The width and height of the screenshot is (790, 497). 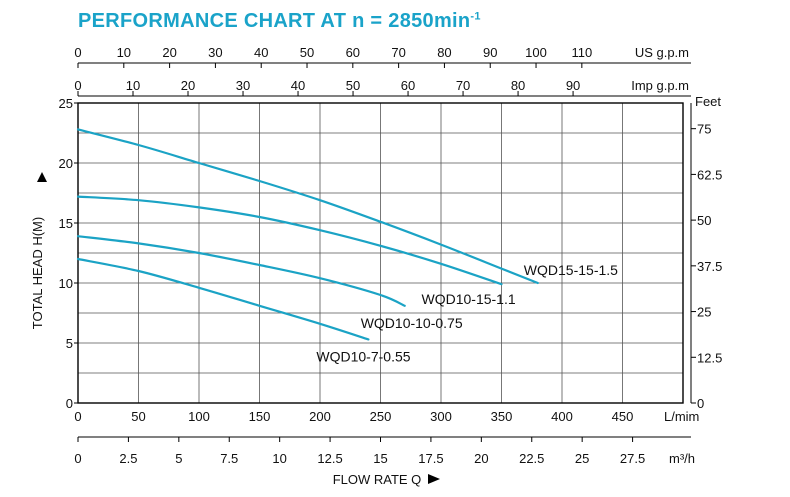 I want to click on x-tick-label: 200, so click(x=320, y=416).